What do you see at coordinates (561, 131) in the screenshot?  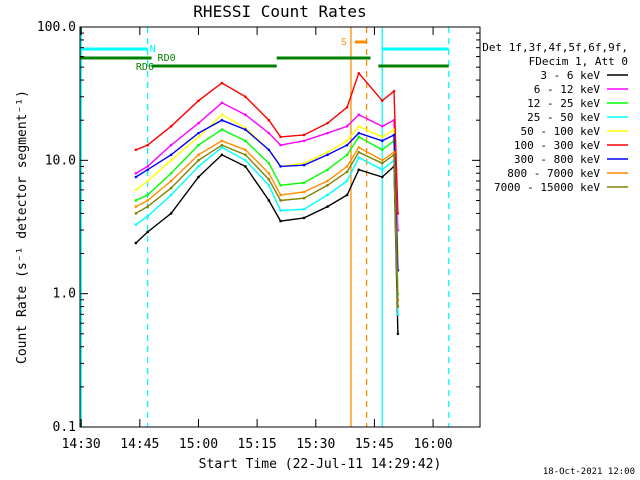 I see `legend-label: 50 - 100 keV` at bounding box center [561, 131].